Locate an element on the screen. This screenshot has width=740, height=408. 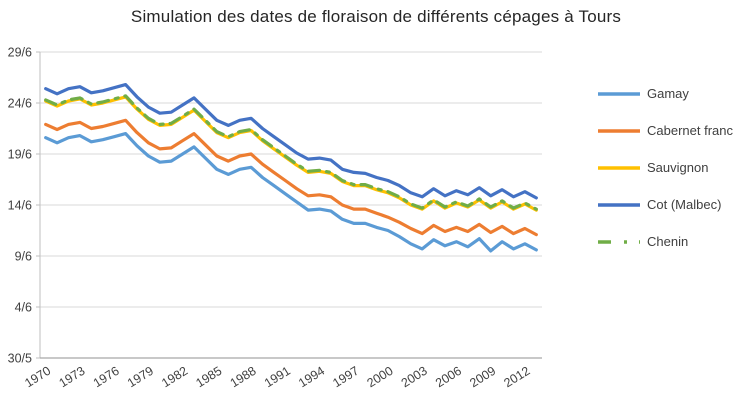
legend-label: Chenin is located at coordinates (668, 241).